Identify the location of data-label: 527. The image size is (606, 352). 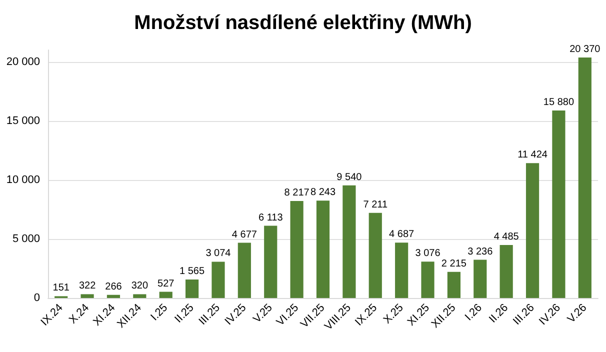
(166, 284).